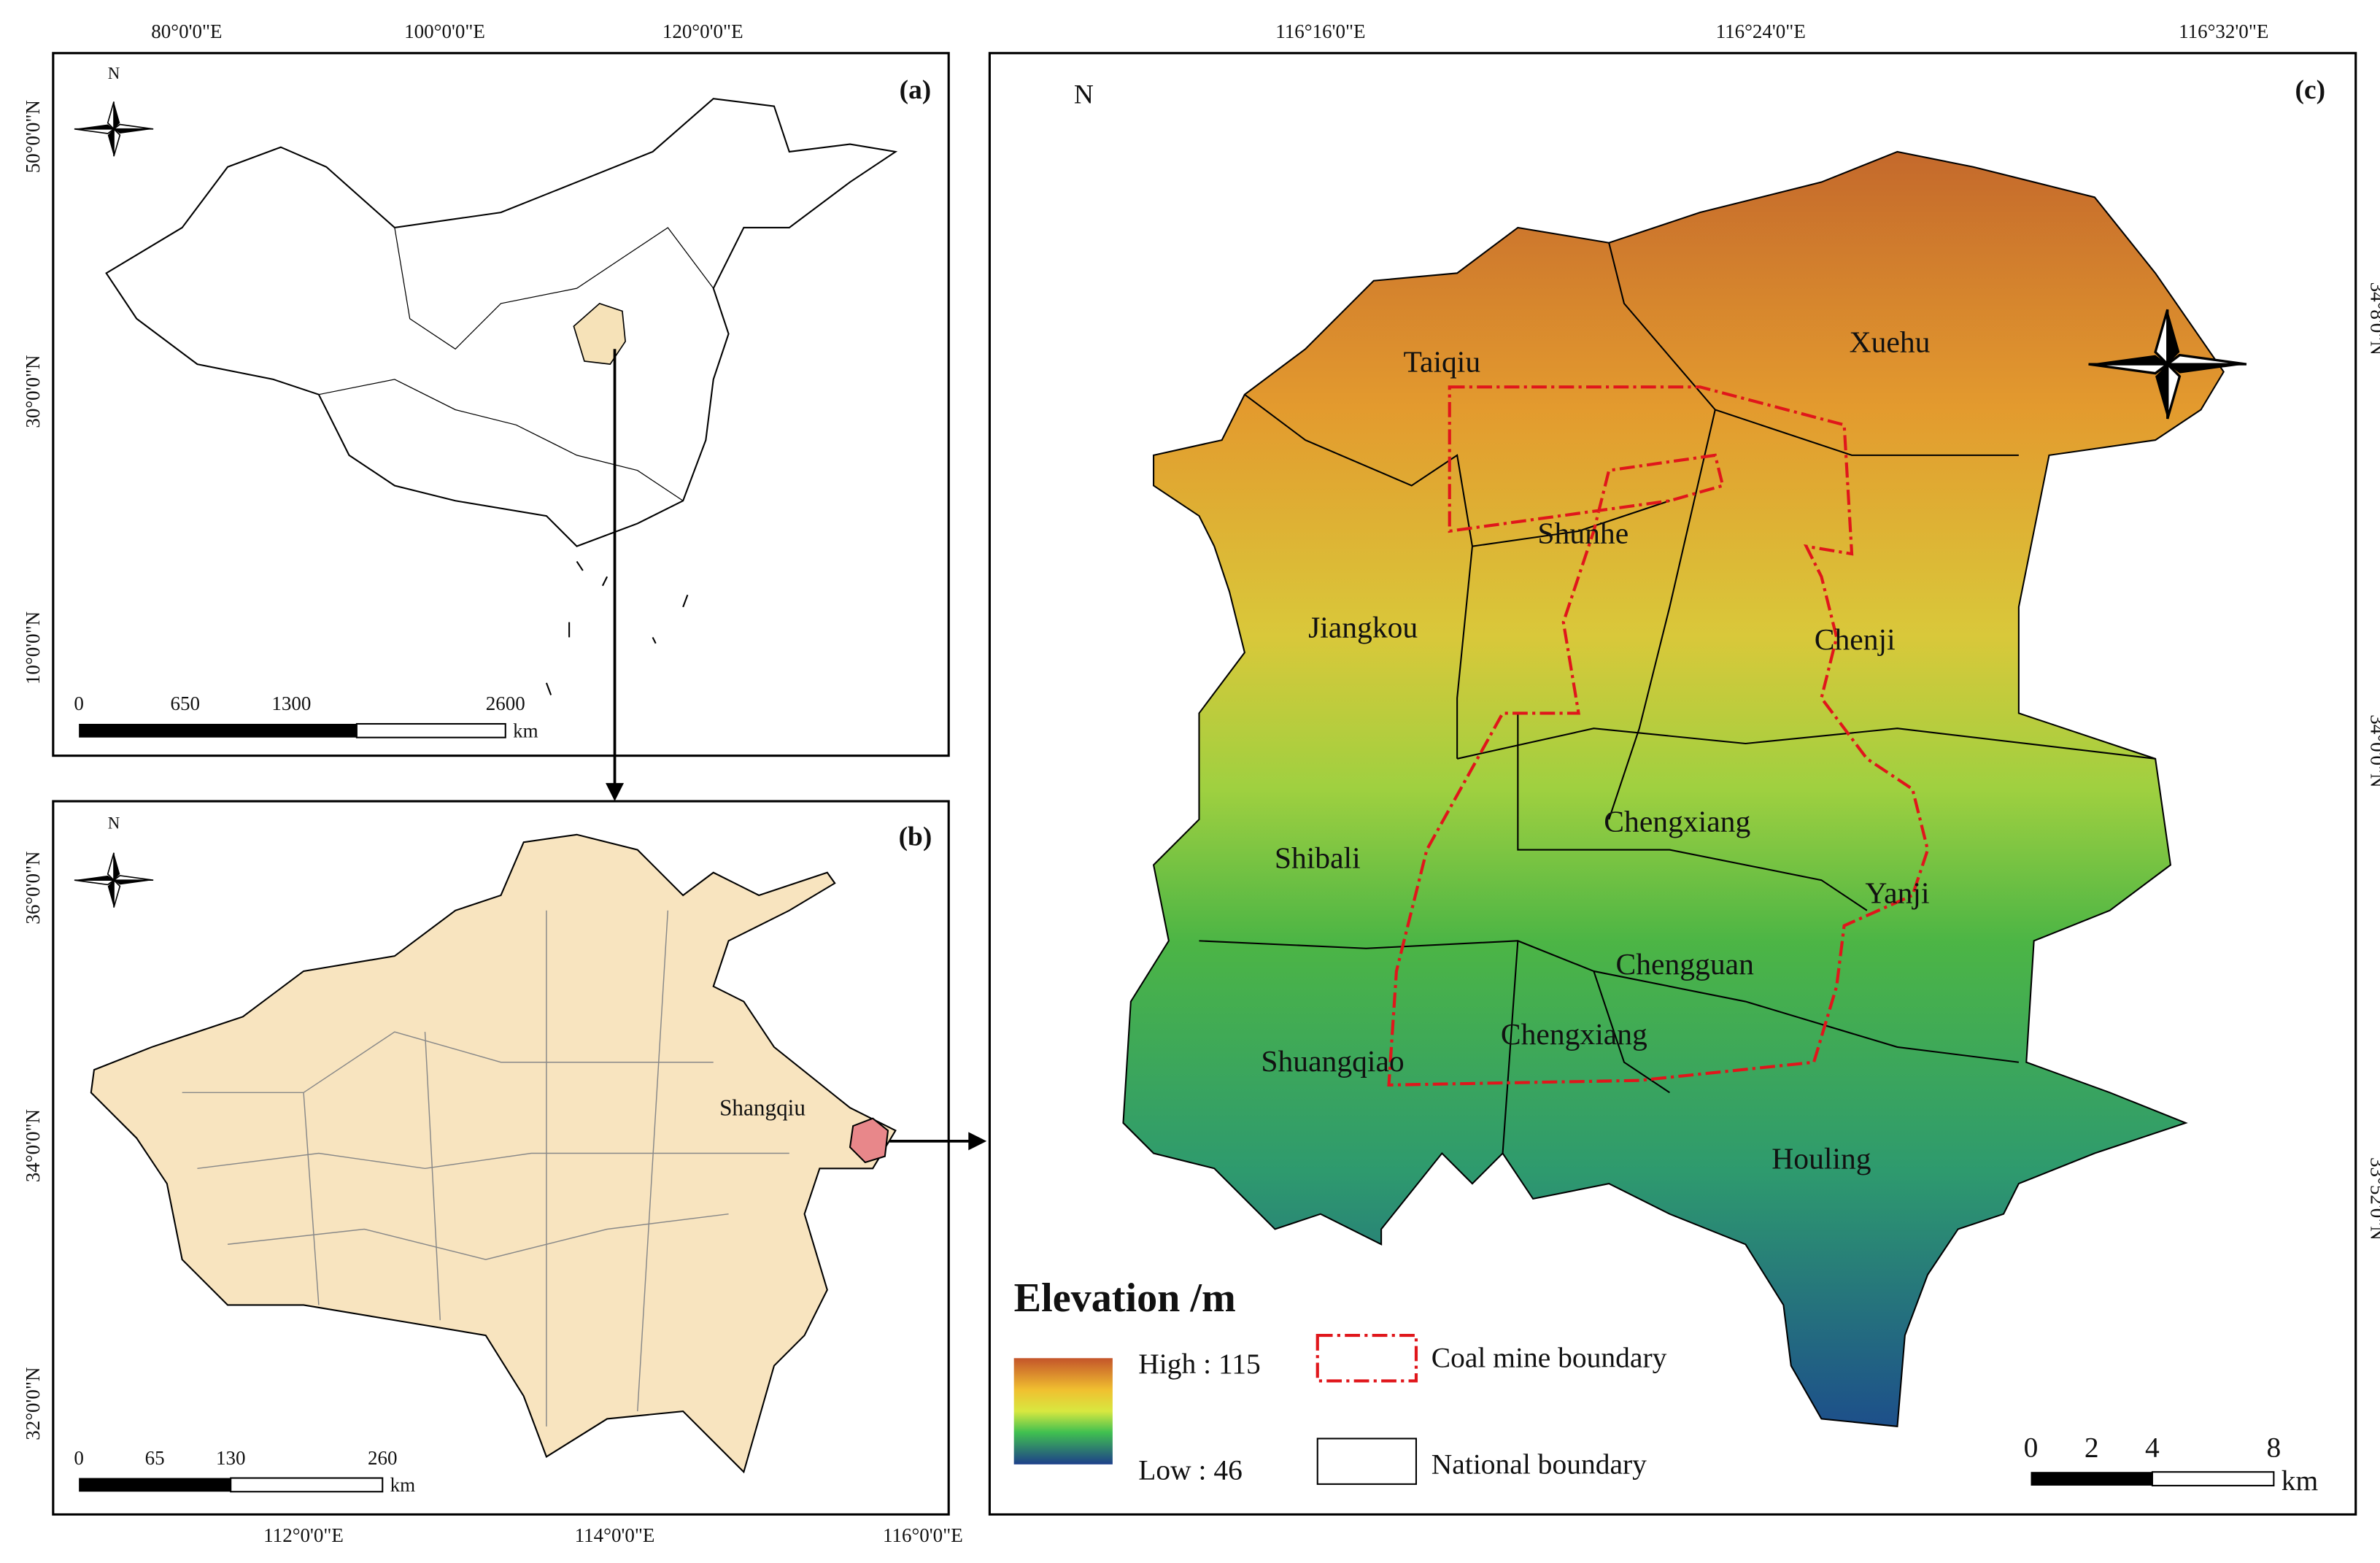  I want to click on legend-title: Elevation /m, so click(1125, 1298).